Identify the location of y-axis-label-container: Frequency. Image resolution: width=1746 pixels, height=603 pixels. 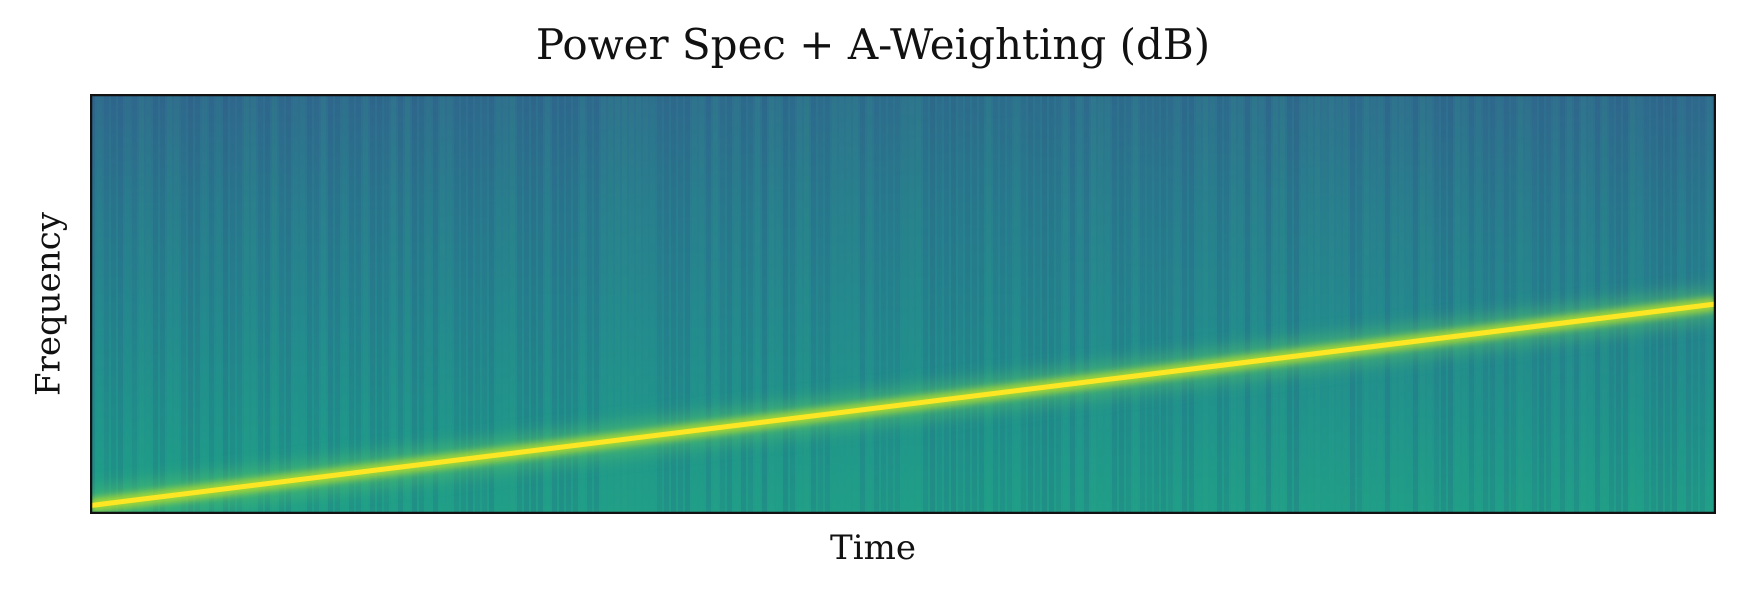
(49, 304).